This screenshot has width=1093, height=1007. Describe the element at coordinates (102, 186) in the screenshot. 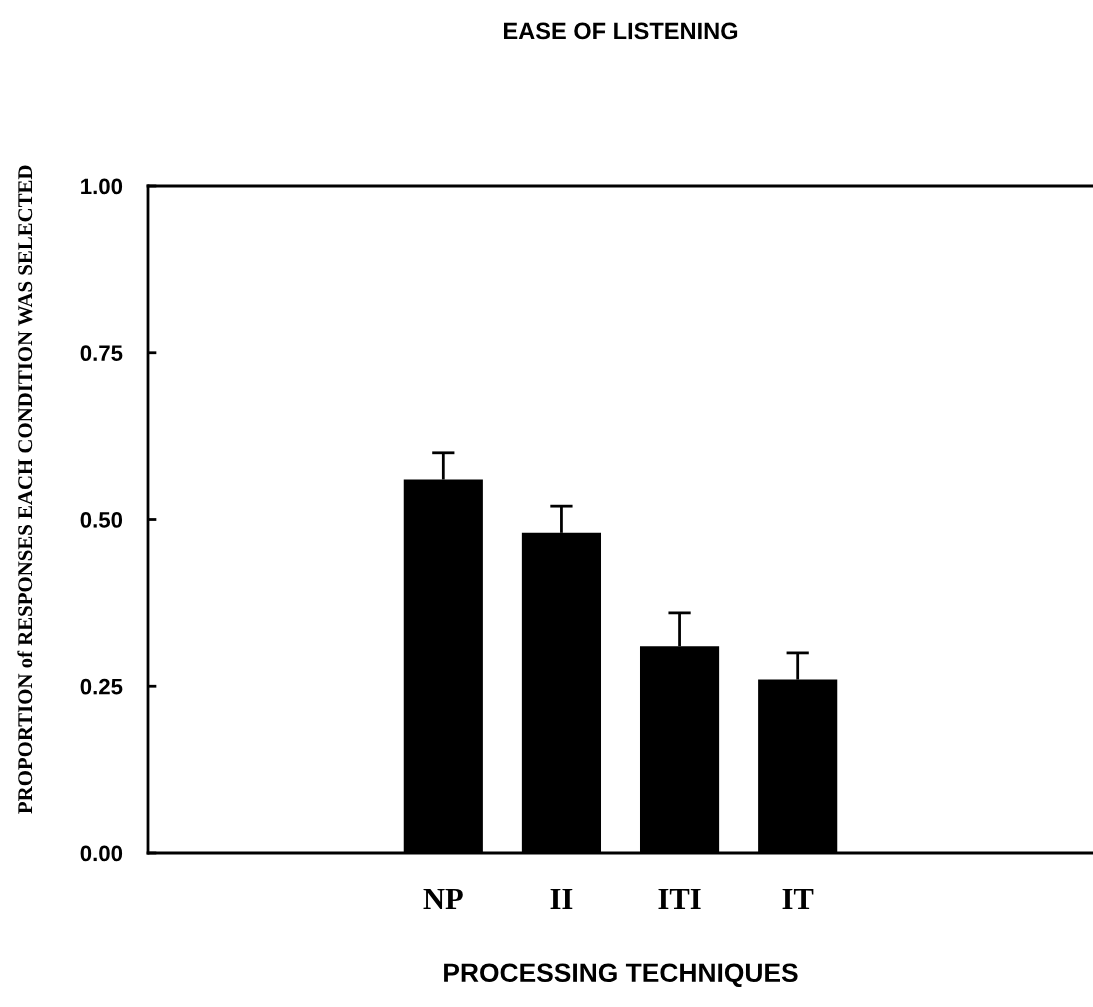

I see `y-tick-label: 1.00` at that location.